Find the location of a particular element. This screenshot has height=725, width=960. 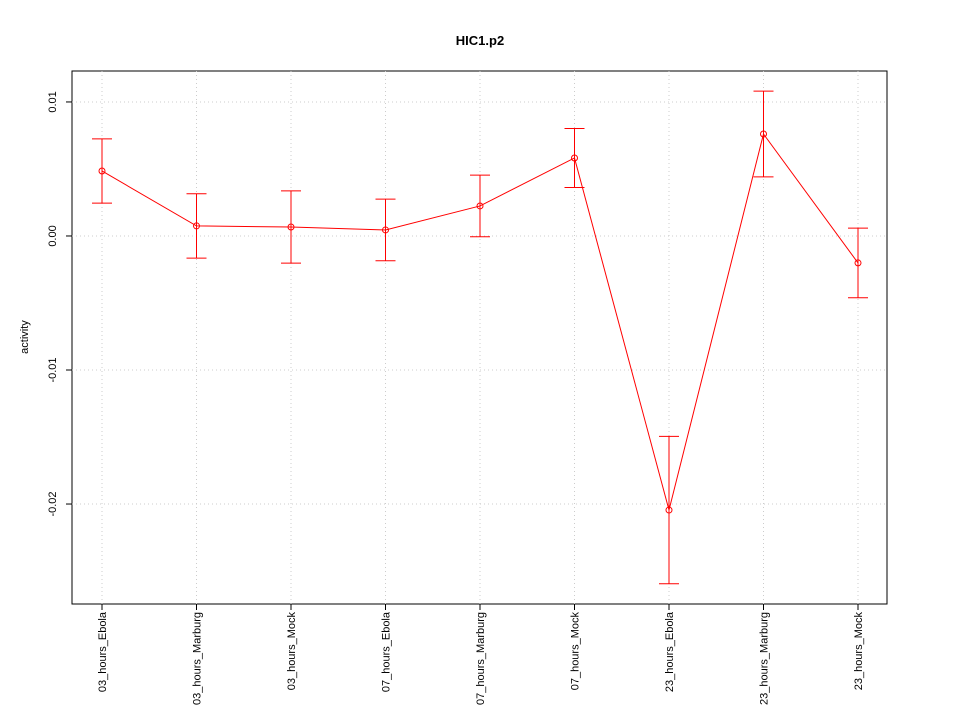

y-tick-label: 0.00 is located at coordinates (53, 235).